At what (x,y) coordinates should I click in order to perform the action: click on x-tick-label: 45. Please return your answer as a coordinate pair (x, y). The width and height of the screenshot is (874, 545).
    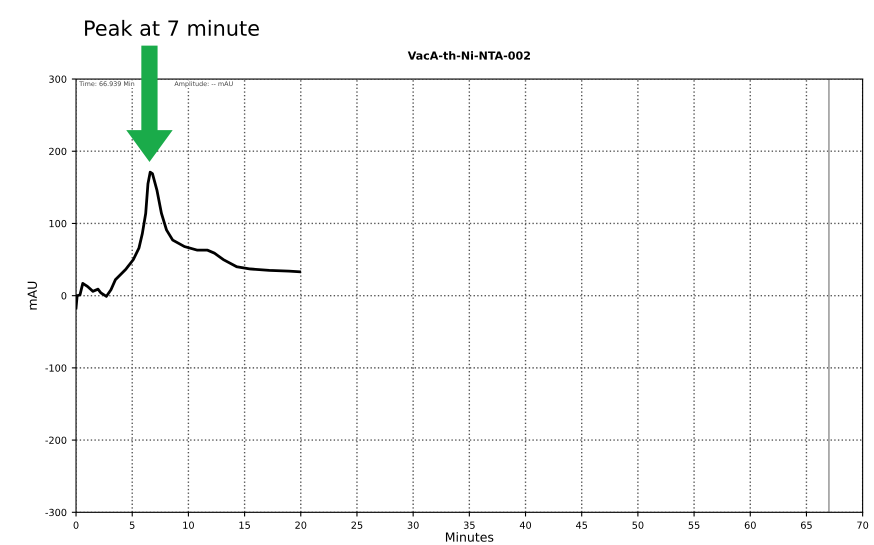
    Looking at the image, I should click on (582, 525).